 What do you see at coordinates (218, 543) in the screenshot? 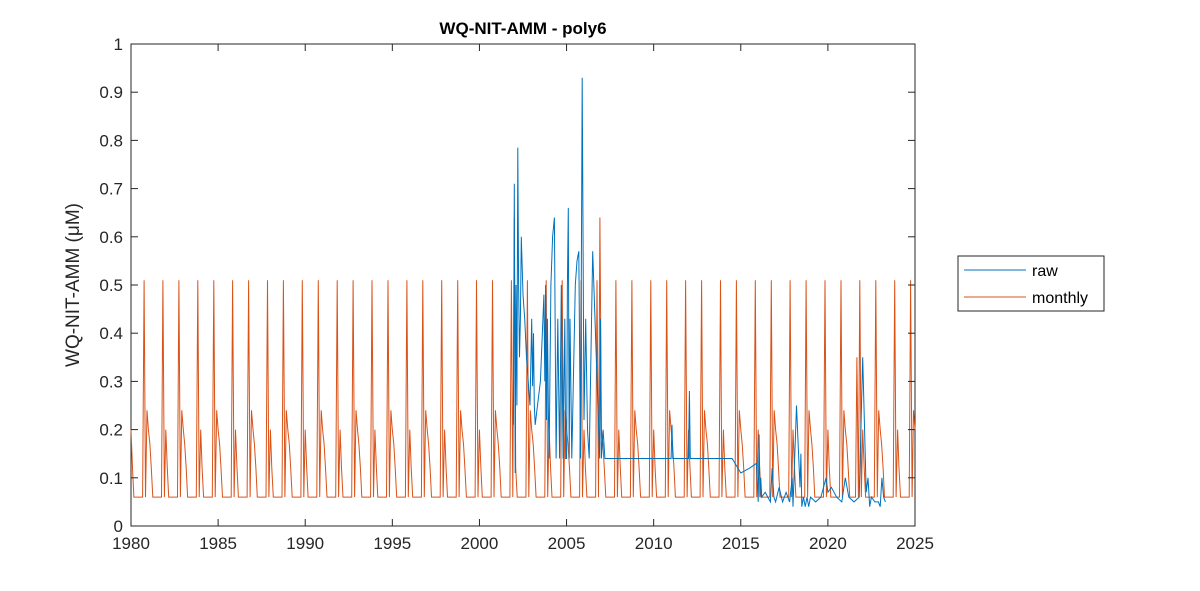
I see `x-tick-label: 1985` at bounding box center [218, 543].